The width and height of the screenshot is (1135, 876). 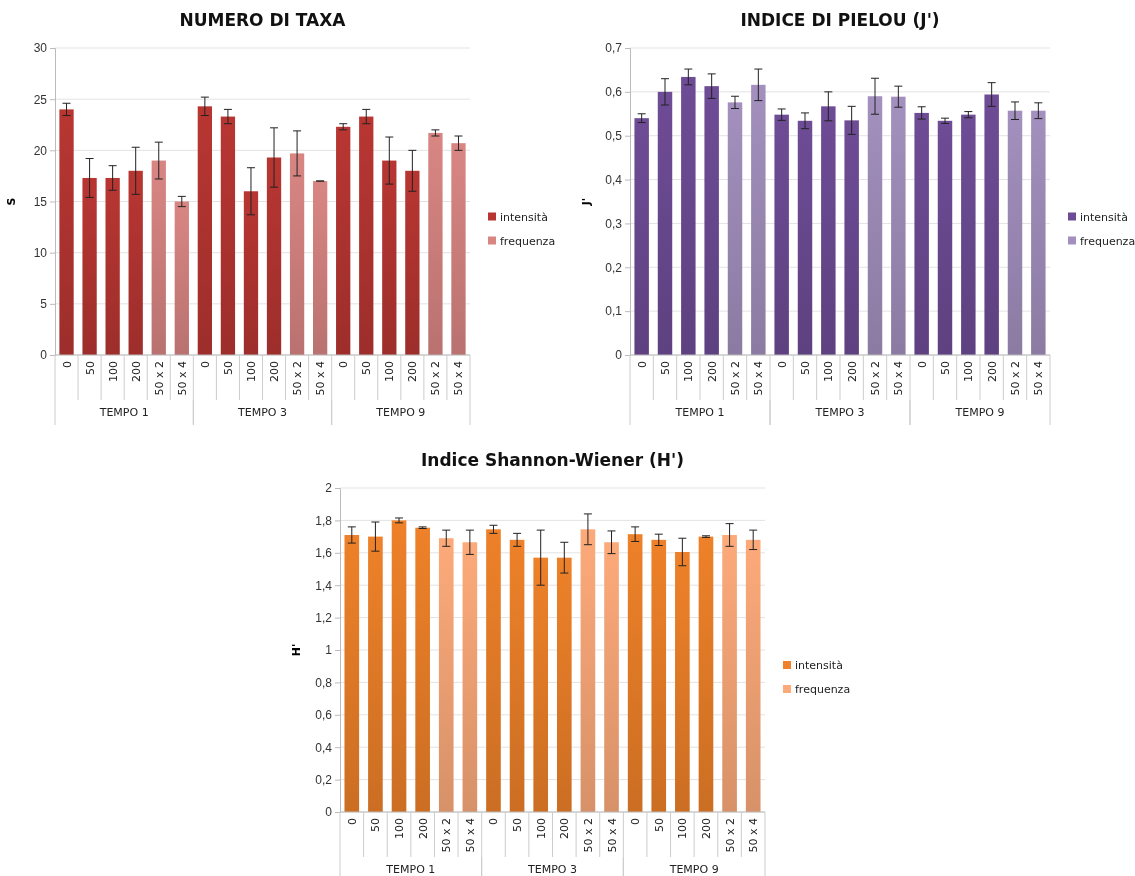 What do you see at coordinates (324, 553) in the screenshot?
I see `y-tick-label: 1,6` at bounding box center [324, 553].